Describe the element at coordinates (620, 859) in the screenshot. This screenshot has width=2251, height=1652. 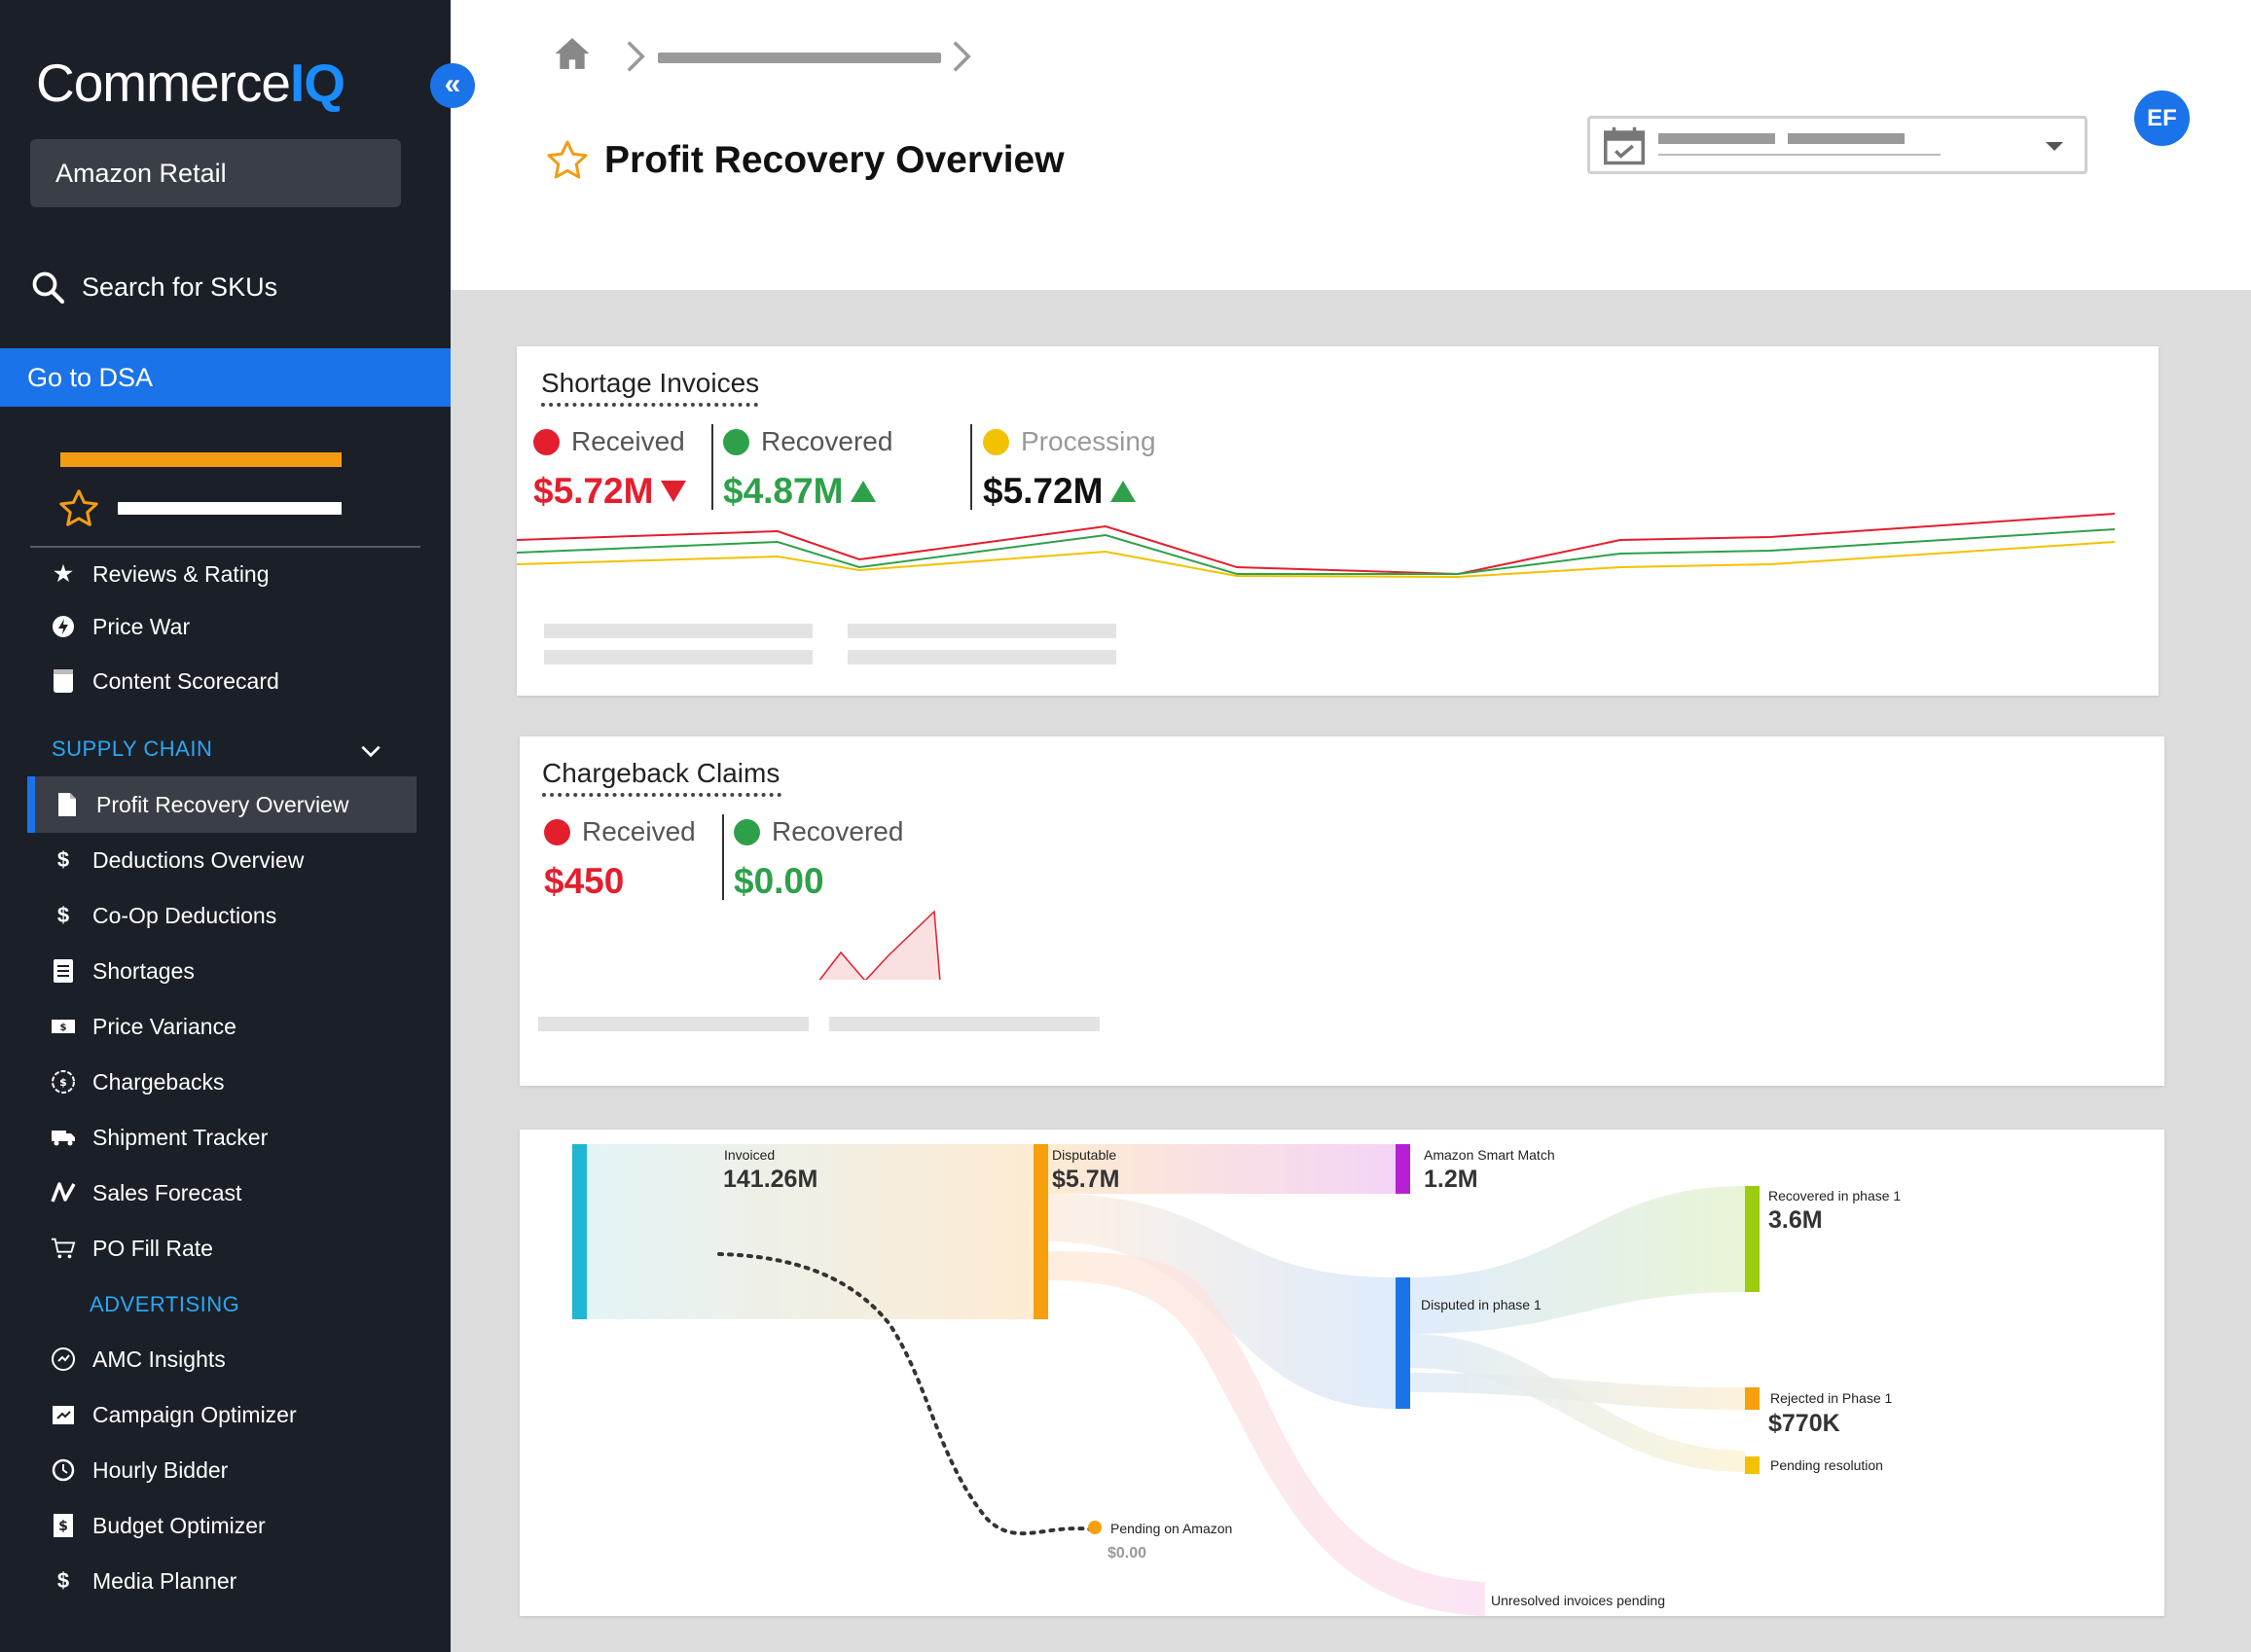
I see `metric-received: Received $450` at that location.